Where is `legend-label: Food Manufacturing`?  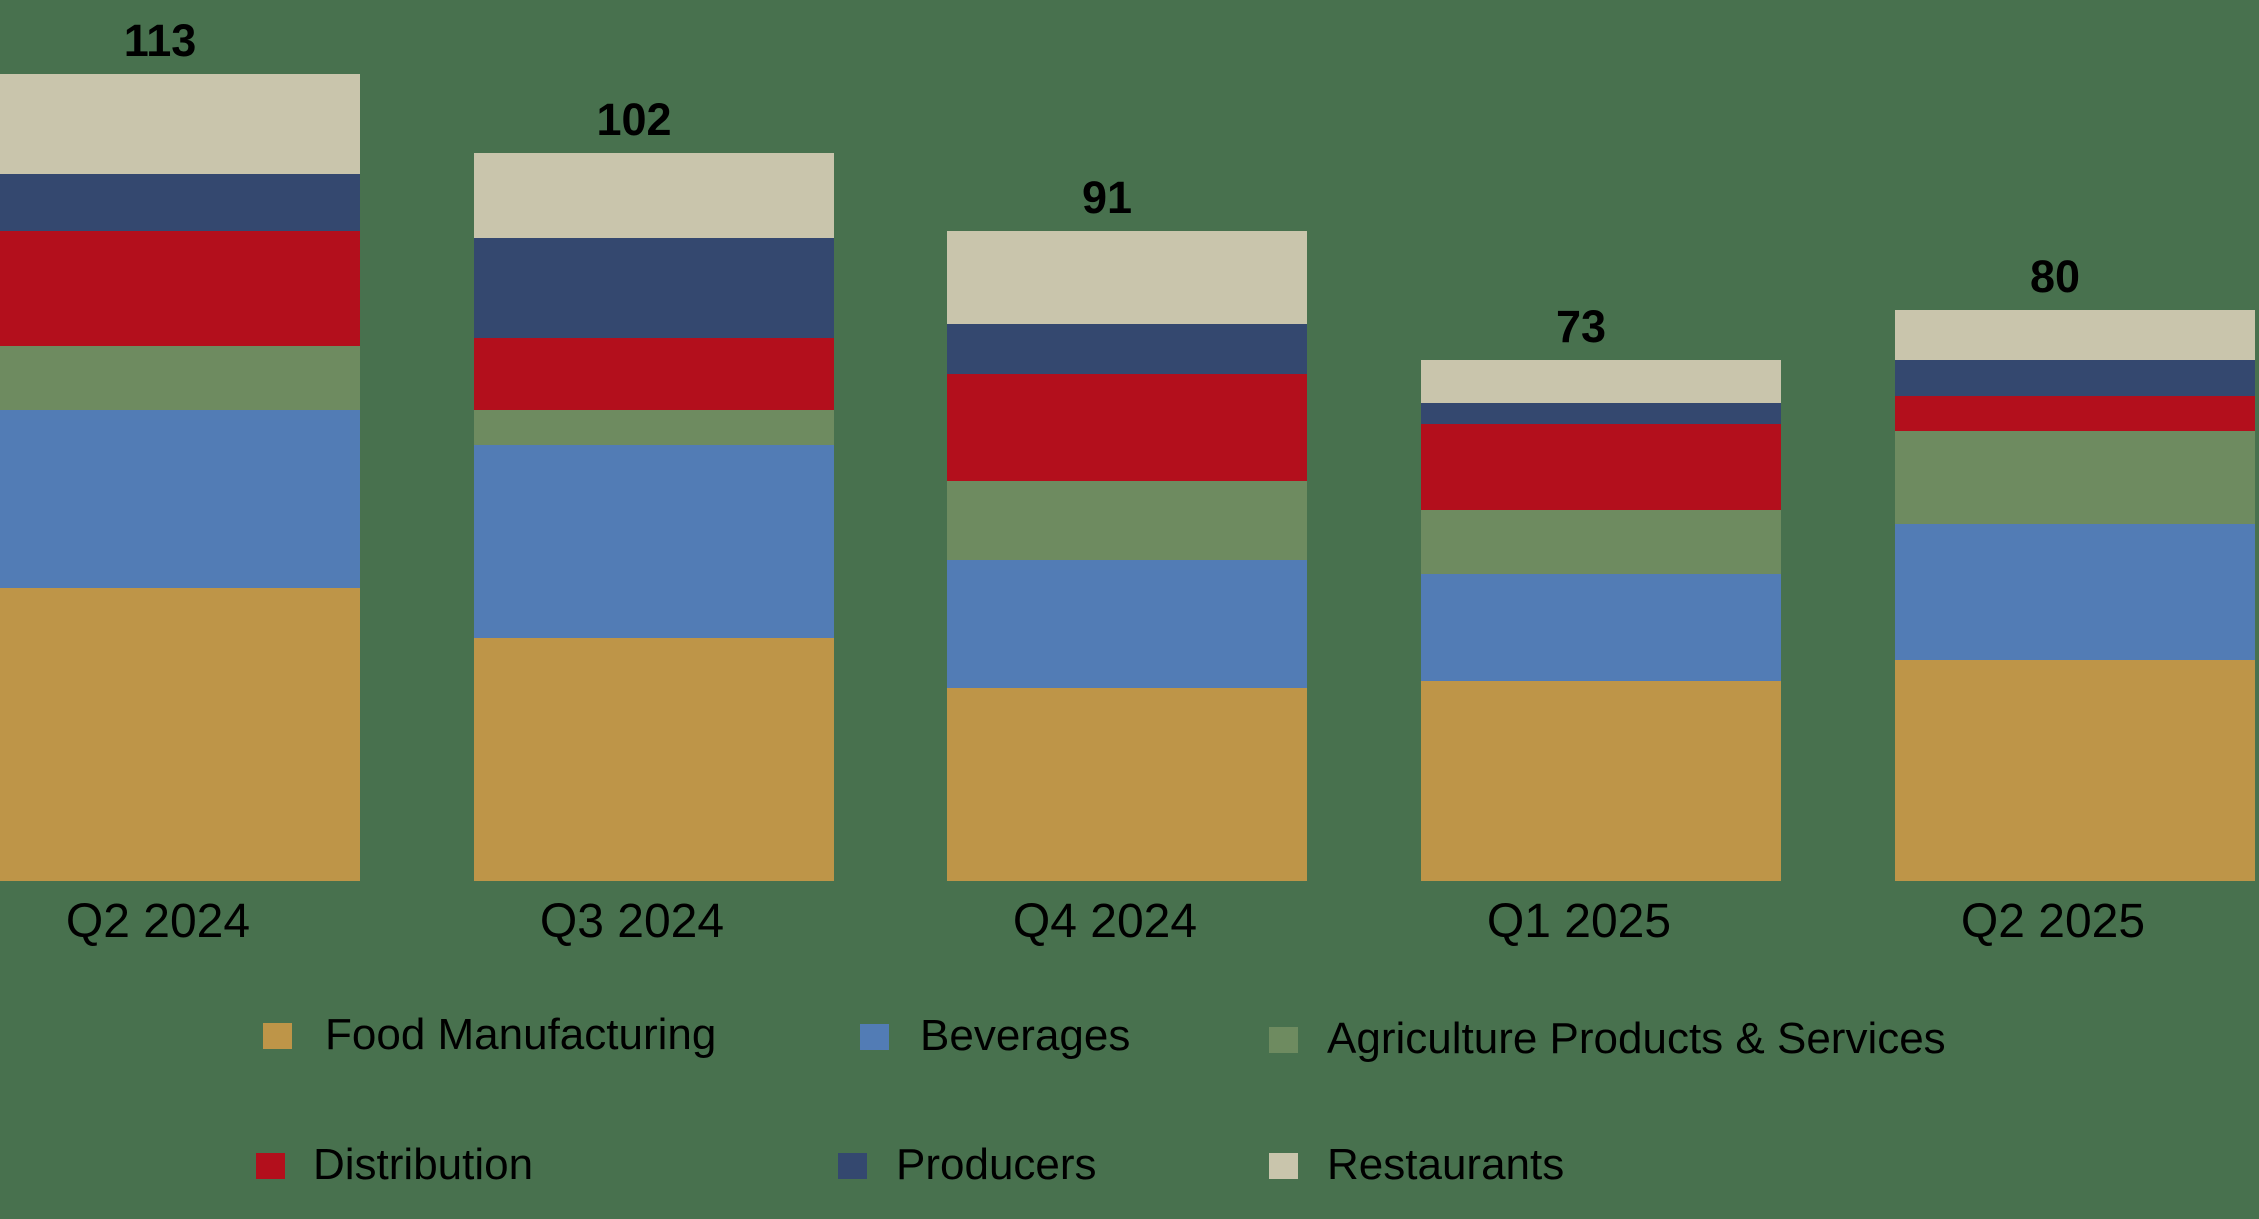 legend-label: Food Manufacturing is located at coordinates (521, 1034).